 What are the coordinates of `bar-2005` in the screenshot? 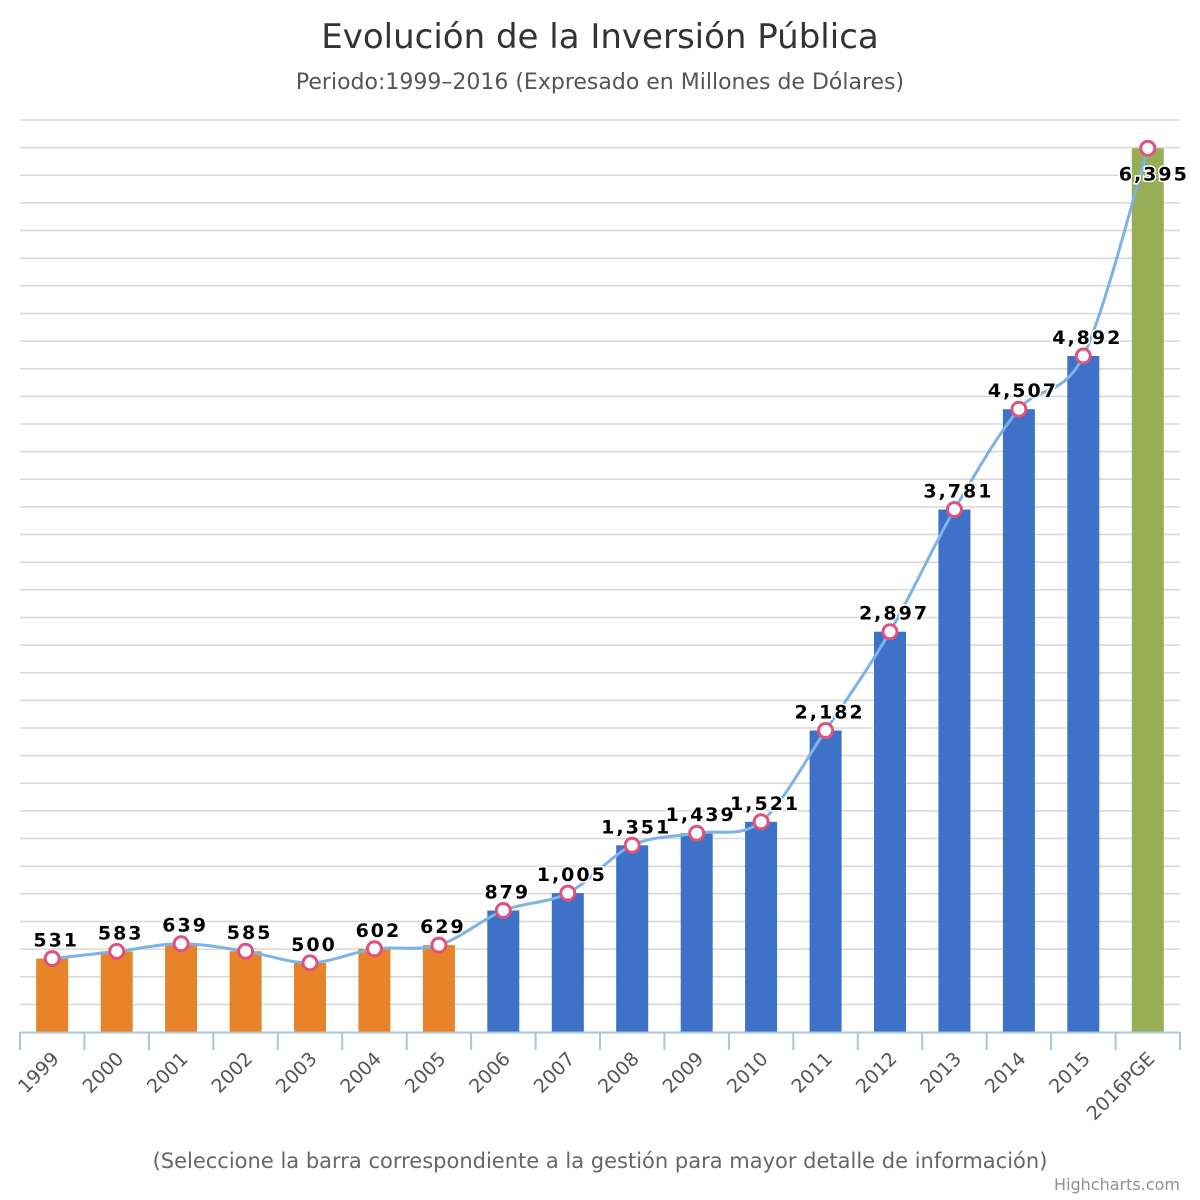 It's located at (438, 988).